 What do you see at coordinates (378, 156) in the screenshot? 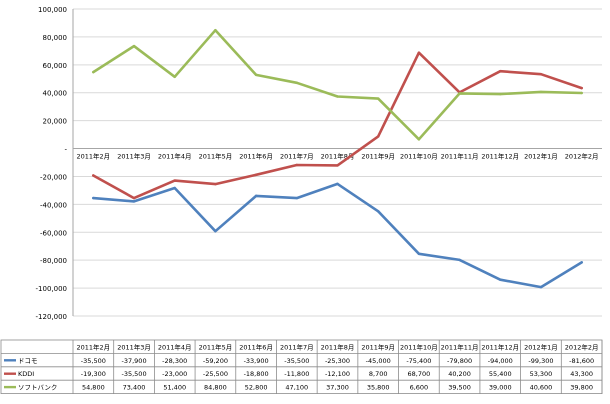
I see `x-tick-label: 2011年9月` at bounding box center [378, 156].